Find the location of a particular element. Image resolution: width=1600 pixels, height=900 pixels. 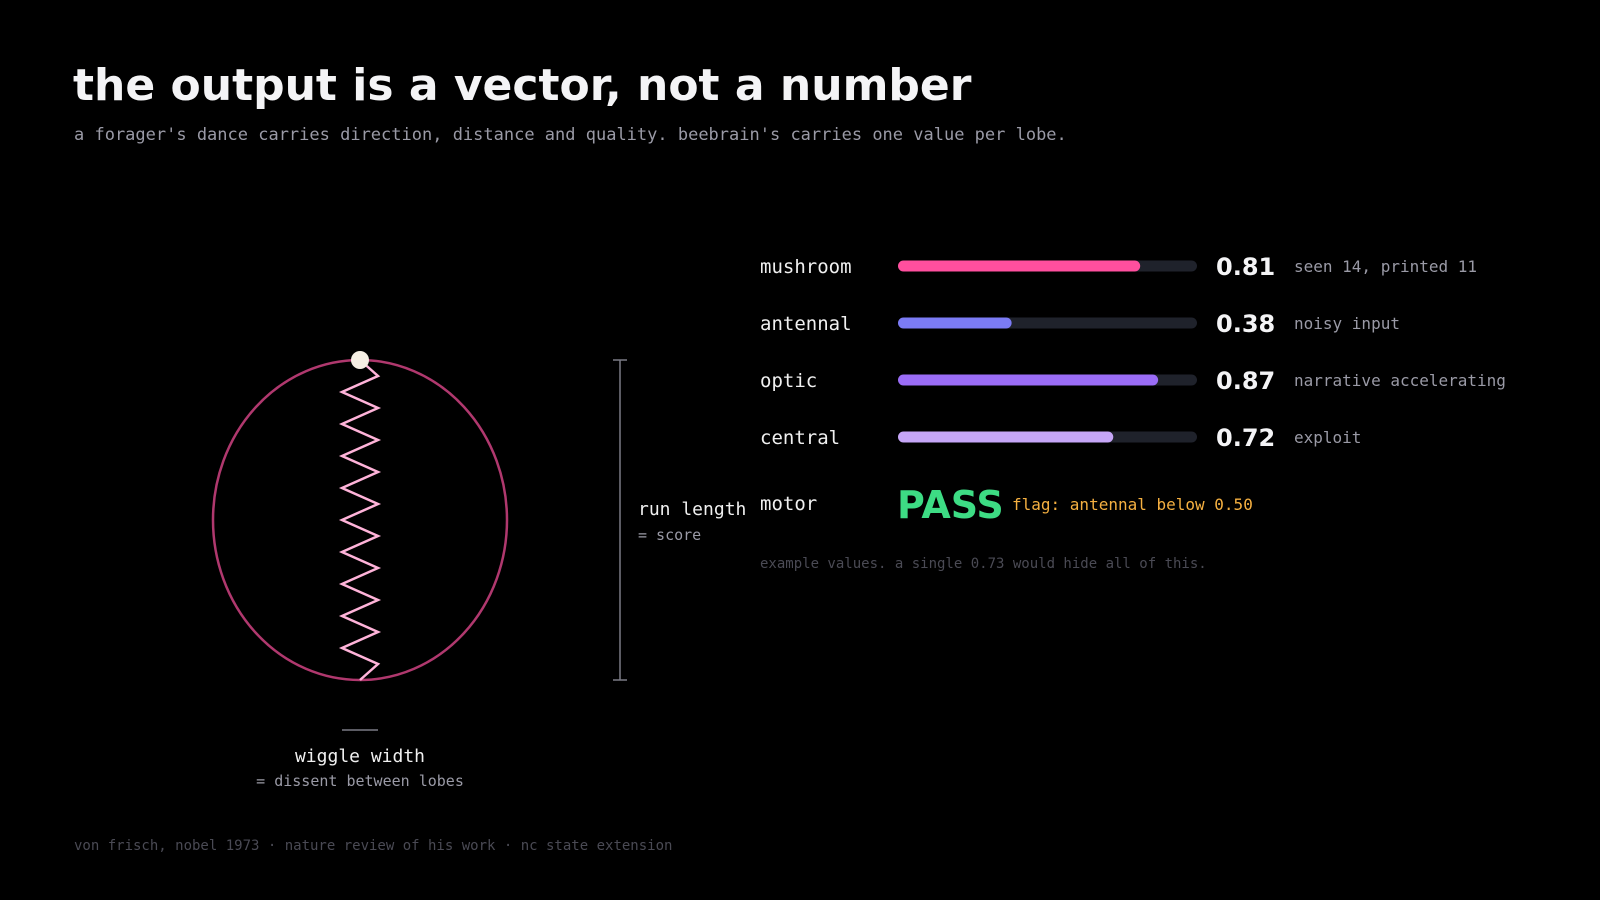

lobe-value: 0.87 is located at coordinates (1245, 381).